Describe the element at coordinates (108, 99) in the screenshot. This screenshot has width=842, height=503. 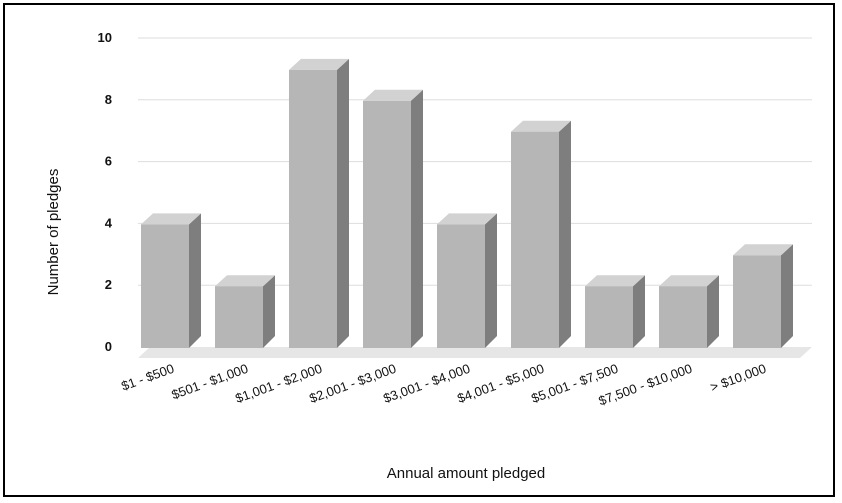
I see `y-tick-label: 8` at that location.